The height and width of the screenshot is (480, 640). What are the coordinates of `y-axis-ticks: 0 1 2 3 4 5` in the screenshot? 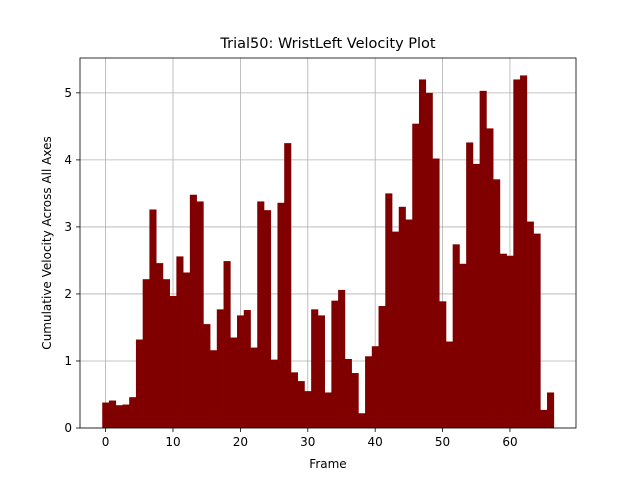 It's located at (72, 260).